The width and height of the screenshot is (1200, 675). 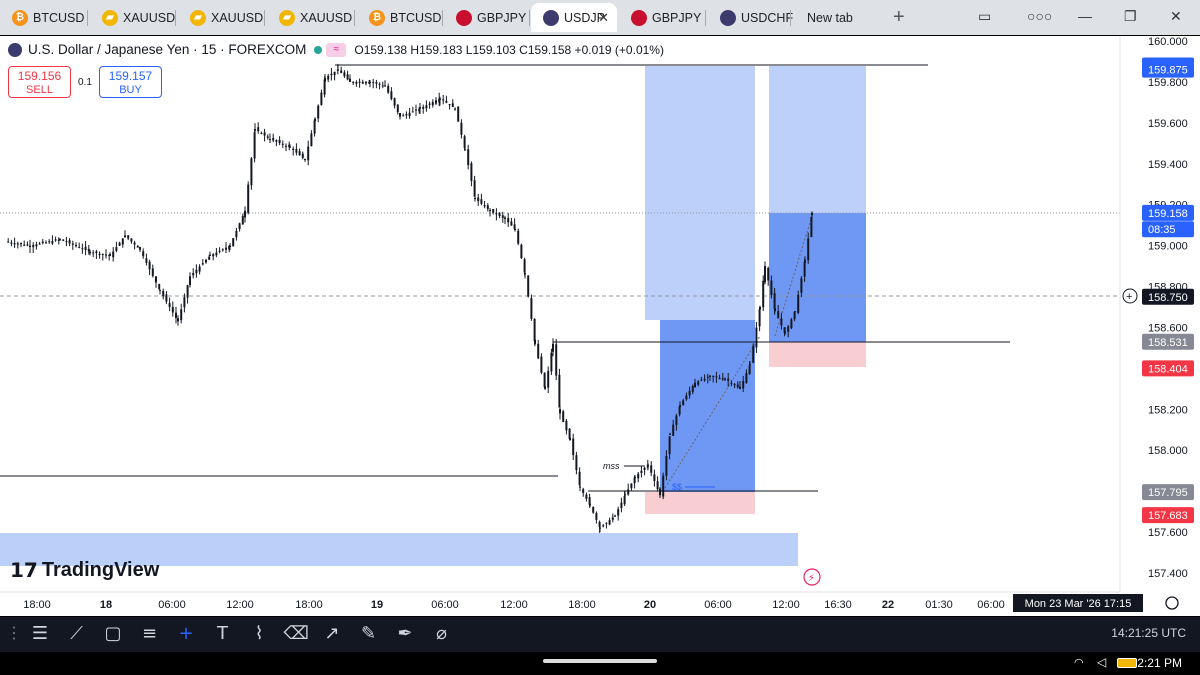 I want to click on time-tick-label: 12:00, so click(x=514, y=605).